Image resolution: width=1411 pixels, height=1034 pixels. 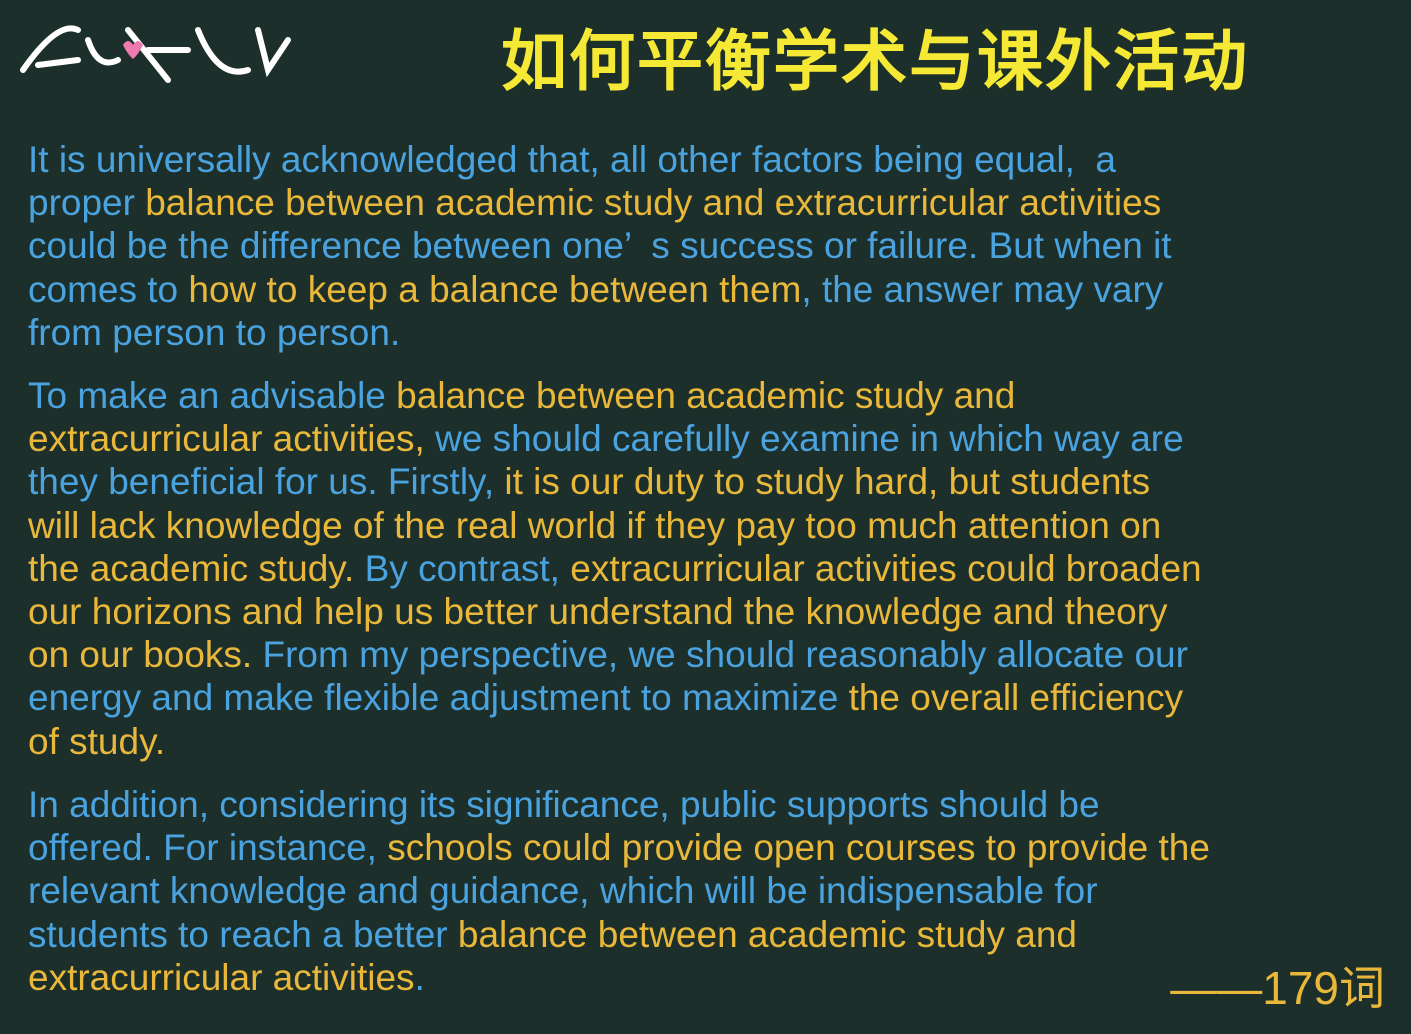 I want to click on text-segment: offered. For instance,, so click(x=208, y=848).